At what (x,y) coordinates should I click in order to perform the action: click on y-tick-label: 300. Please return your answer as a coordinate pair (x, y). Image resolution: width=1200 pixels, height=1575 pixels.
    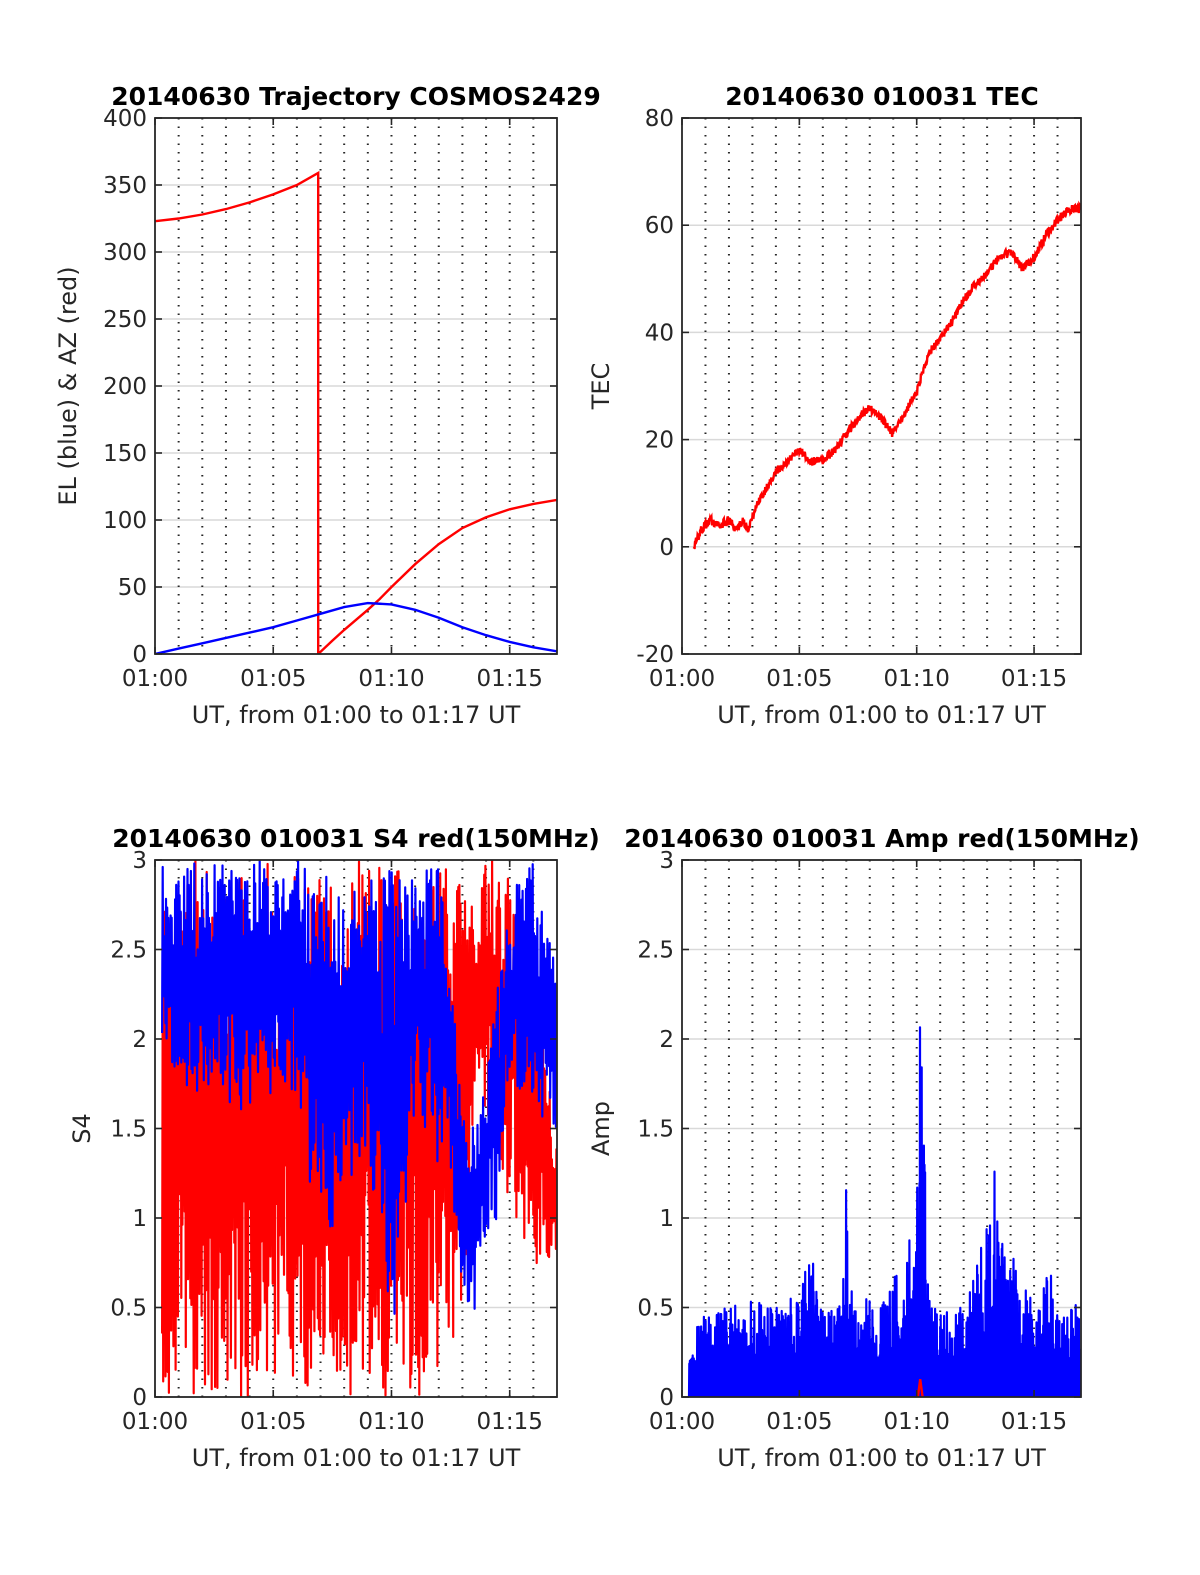
    Looking at the image, I should click on (125, 253).